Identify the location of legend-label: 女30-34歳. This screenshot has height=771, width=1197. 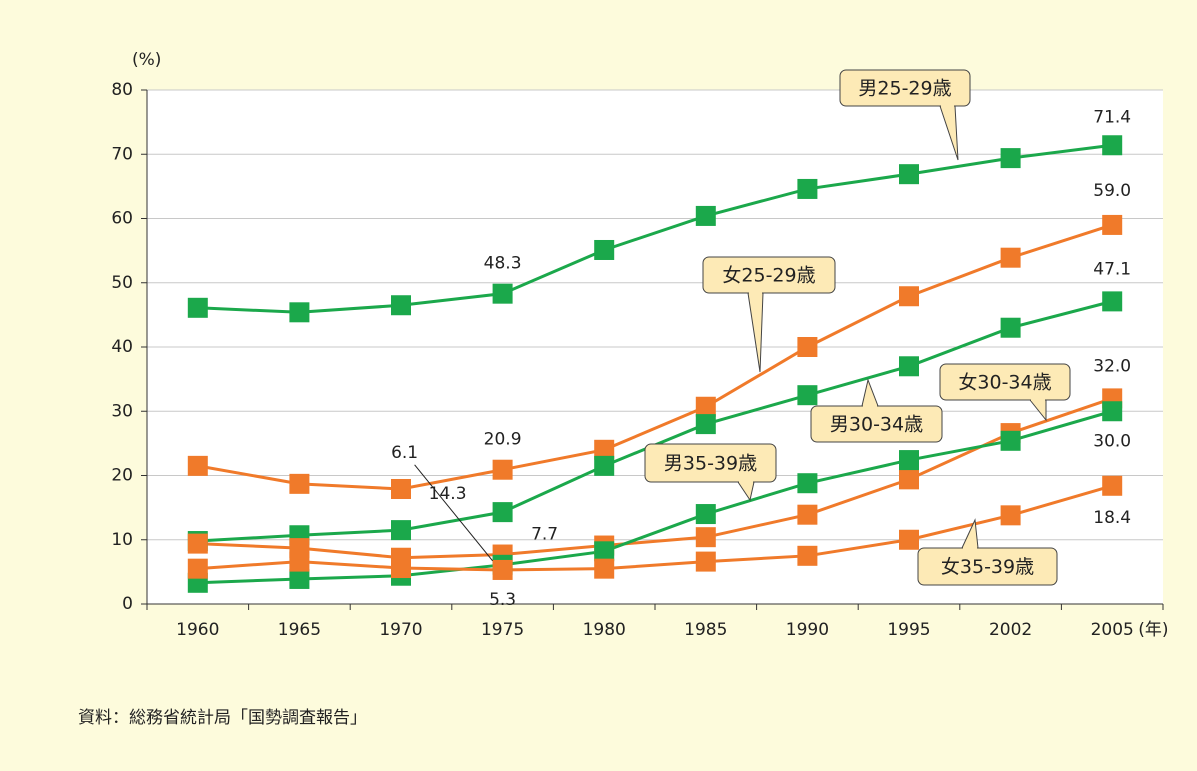
(1004, 383).